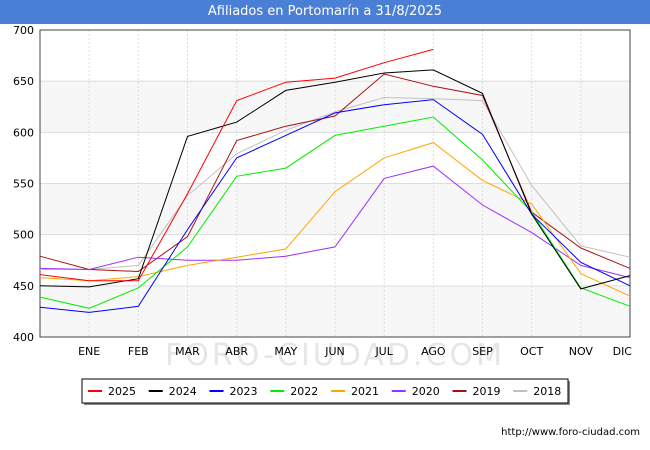 The width and height of the screenshot is (650, 450). What do you see at coordinates (570, 432) in the screenshot?
I see `footer-url: http://www.foro-ciudad.com` at bounding box center [570, 432].